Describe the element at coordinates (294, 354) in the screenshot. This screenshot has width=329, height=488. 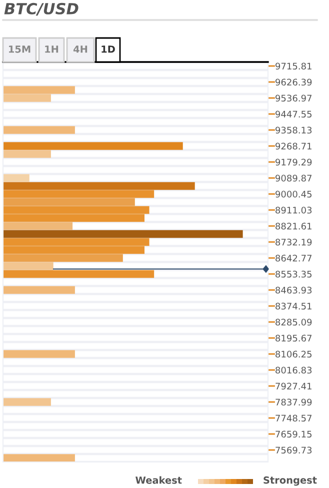
I see `y-tick-label: 8106.25` at that location.